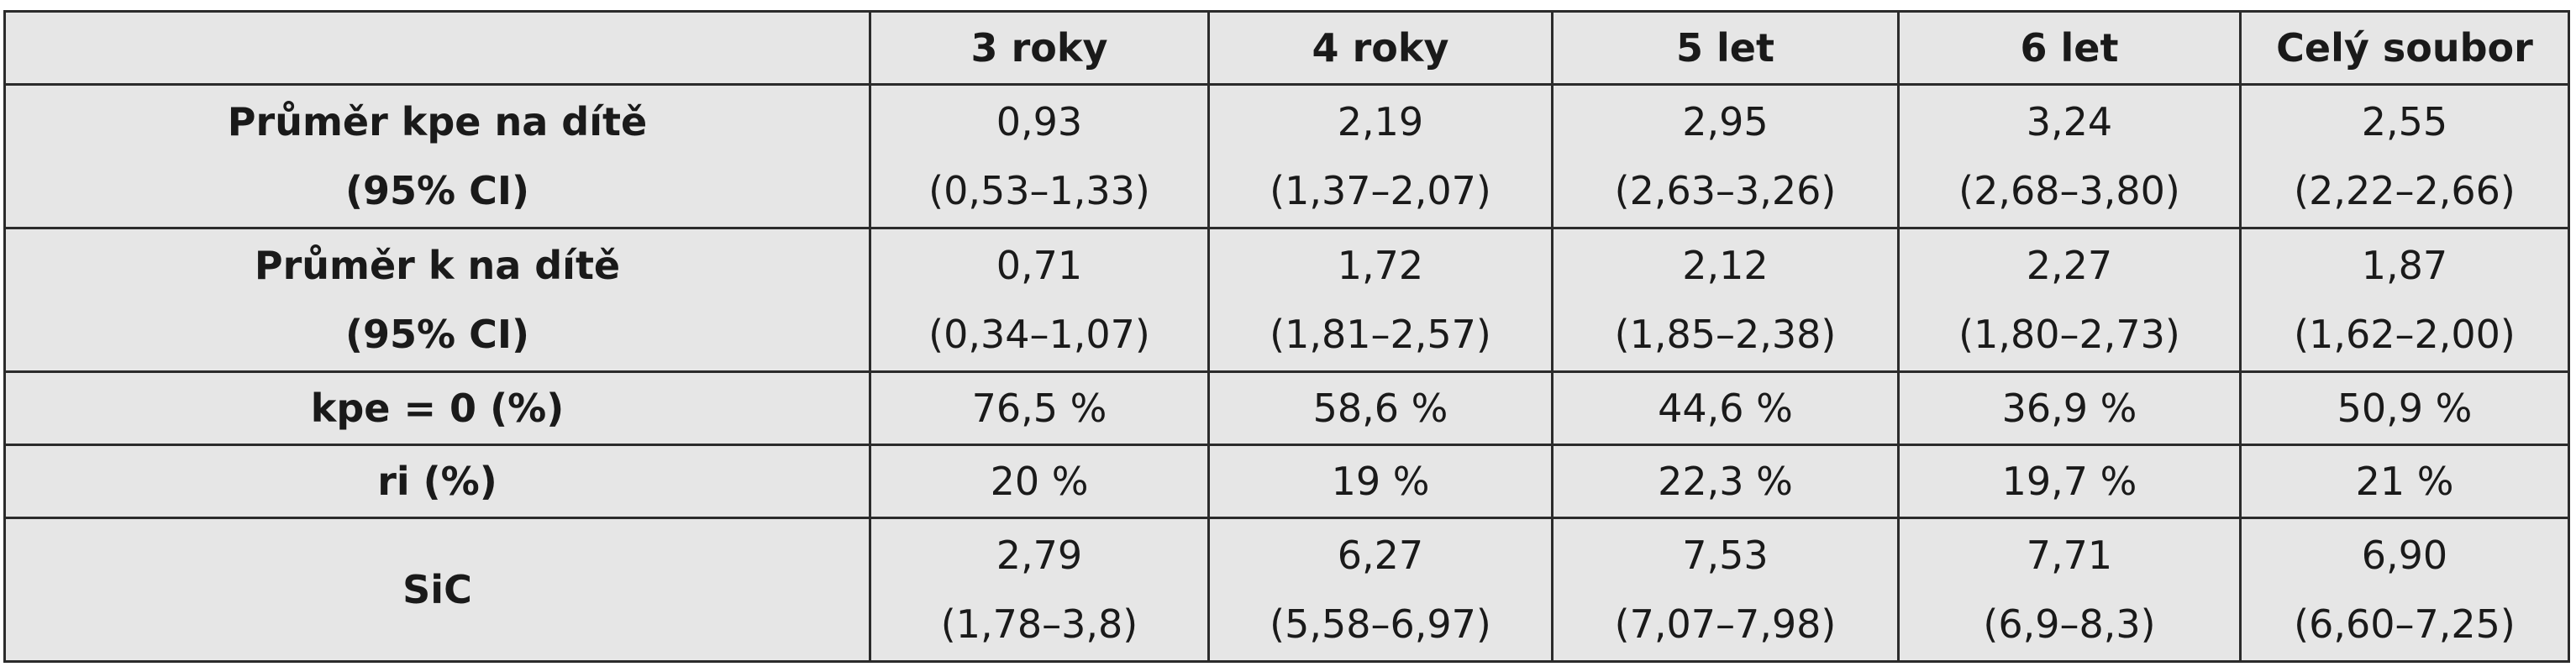 The image size is (2576, 672). I want to click on data-cell: 19 %, so click(1380, 481).